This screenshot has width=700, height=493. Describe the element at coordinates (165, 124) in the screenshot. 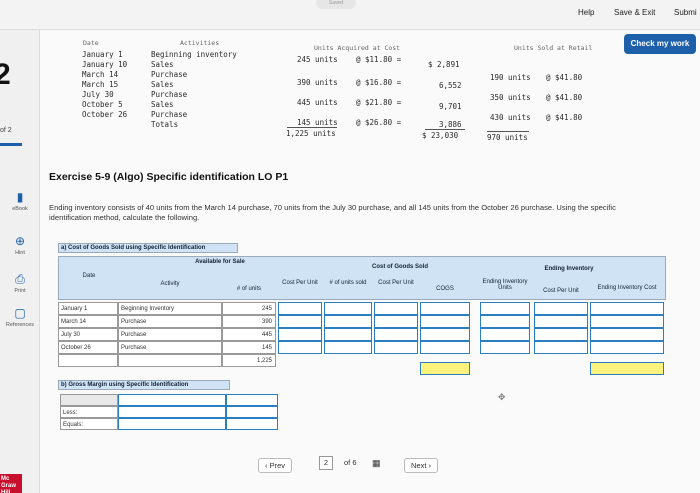

I see `dt-totals-label: Totals` at that location.